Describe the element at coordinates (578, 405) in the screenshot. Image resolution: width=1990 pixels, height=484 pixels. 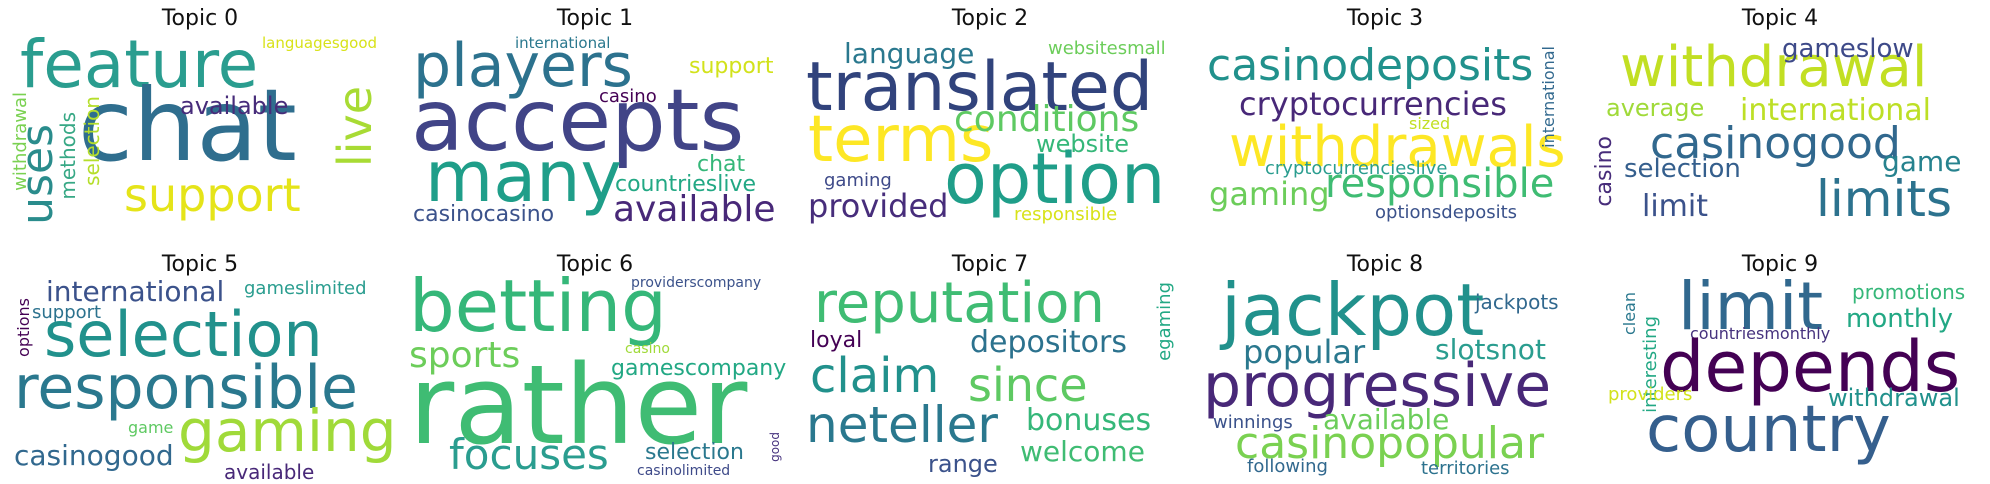
I see `cloud-word: rather` at that location.